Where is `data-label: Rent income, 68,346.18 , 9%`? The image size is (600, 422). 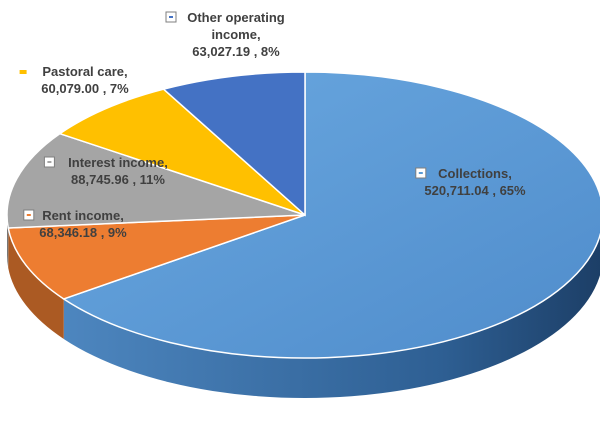
data-label: Rent income, 68,346.18 , 9% is located at coordinates (75, 224).